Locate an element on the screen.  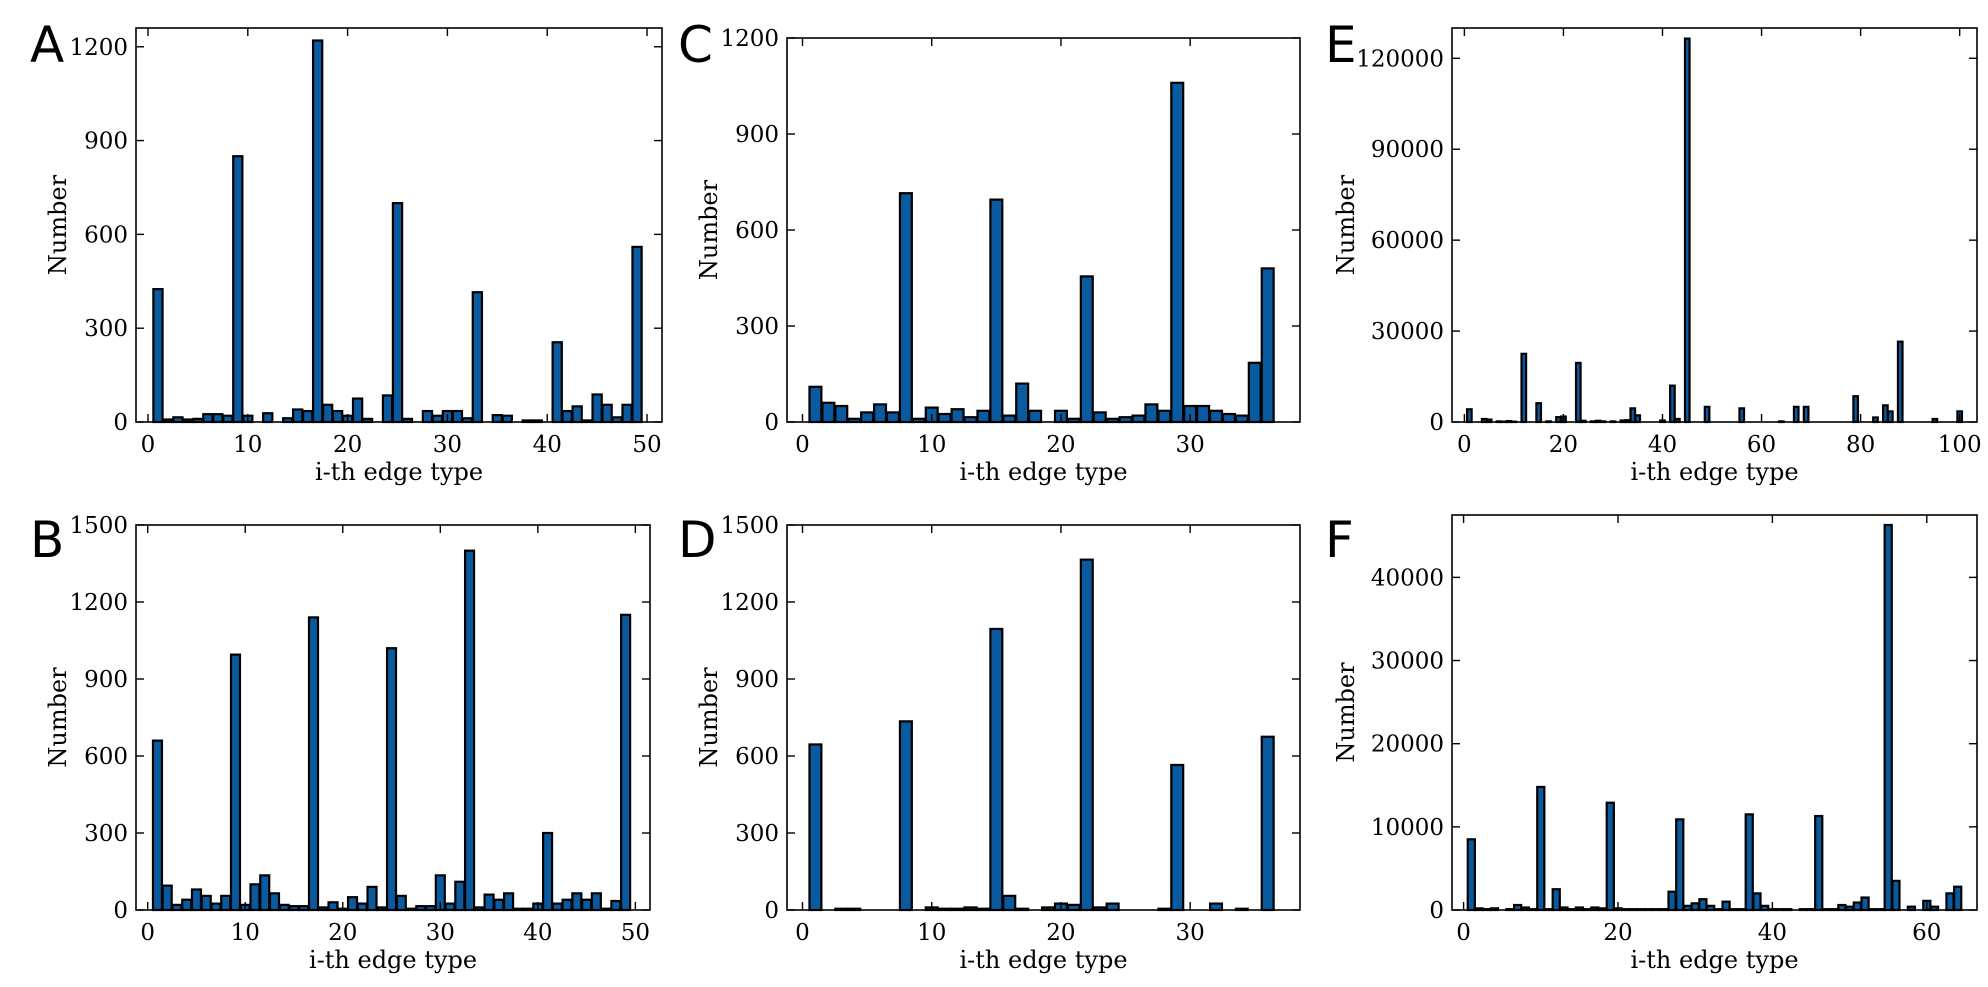
y-tick-label-f-10000: 10000 is located at coordinates (1407, 828).